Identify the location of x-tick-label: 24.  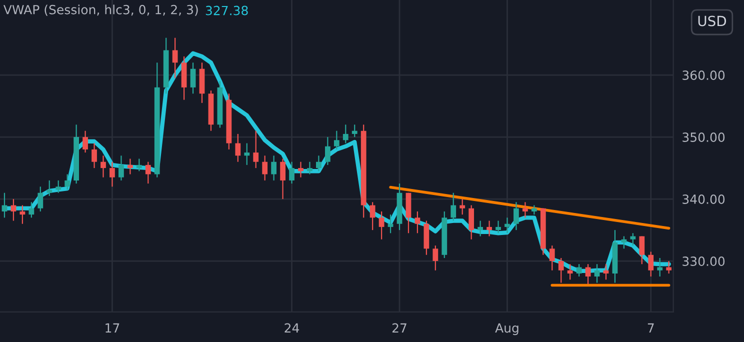
(292, 328).